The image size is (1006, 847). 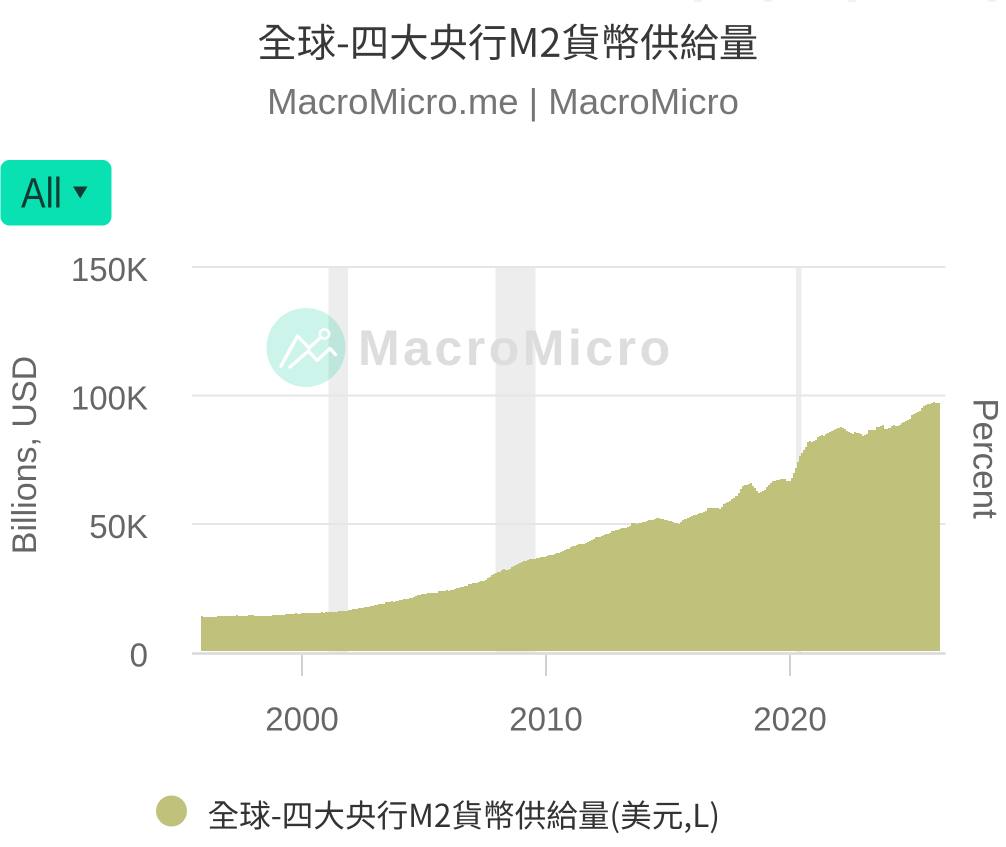 What do you see at coordinates (109, 398) in the screenshot?
I see `svg-text: 100K` at bounding box center [109, 398].